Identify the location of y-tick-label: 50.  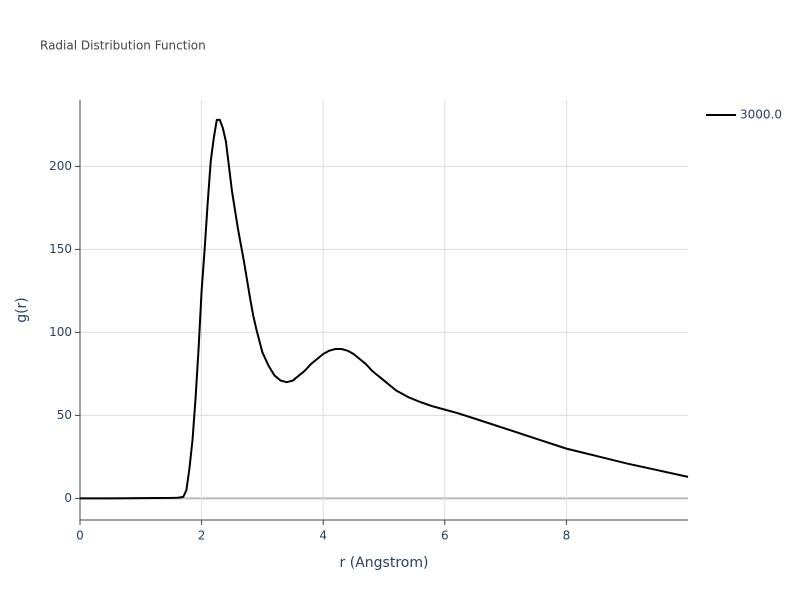
(64, 415).